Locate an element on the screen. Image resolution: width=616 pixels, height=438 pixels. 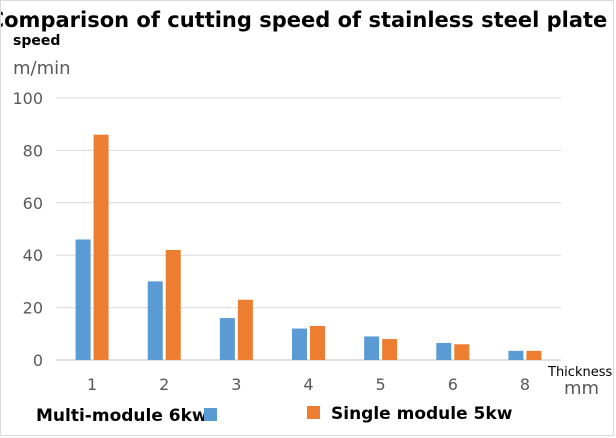
x-axis-unit: mm is located at coordinates (581, 388).